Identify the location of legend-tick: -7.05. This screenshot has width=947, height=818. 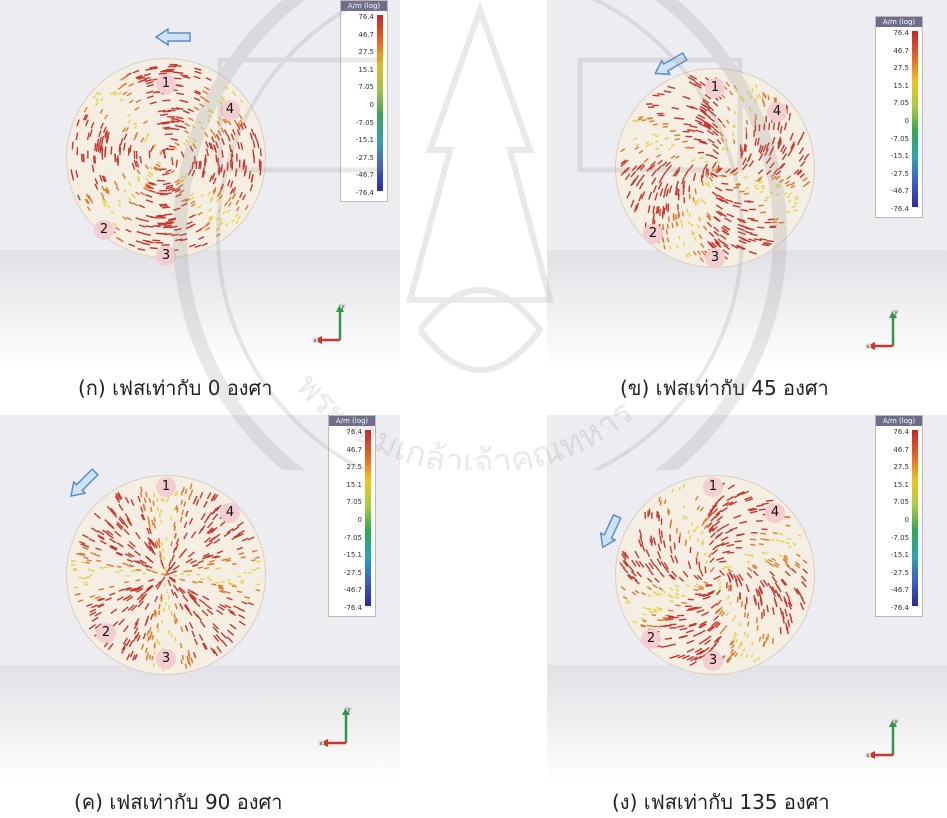
(365, 123).